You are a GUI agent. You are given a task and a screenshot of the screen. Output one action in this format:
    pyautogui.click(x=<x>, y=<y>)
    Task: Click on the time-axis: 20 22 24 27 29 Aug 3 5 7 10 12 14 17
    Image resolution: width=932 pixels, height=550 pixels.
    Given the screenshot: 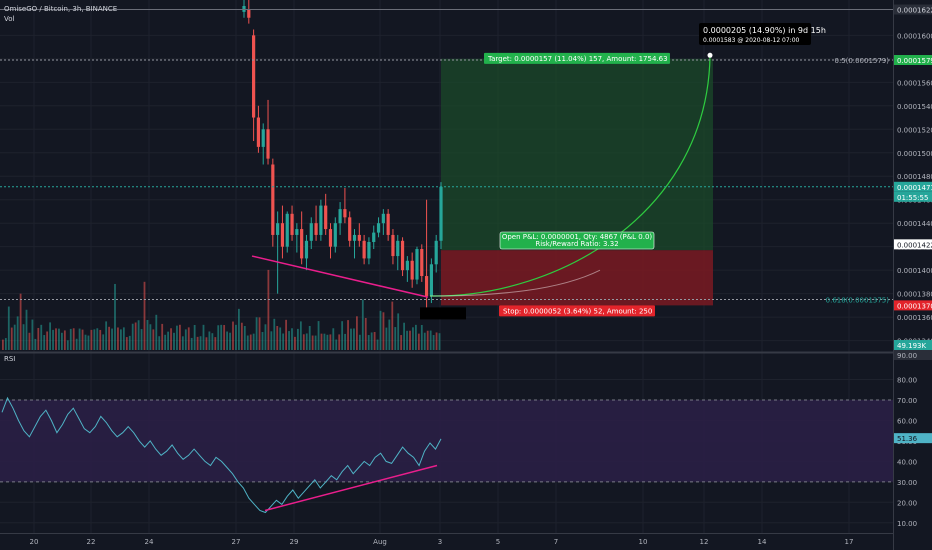 What is the action you would take?
    pyautogui.click(x=442, y=542)
    